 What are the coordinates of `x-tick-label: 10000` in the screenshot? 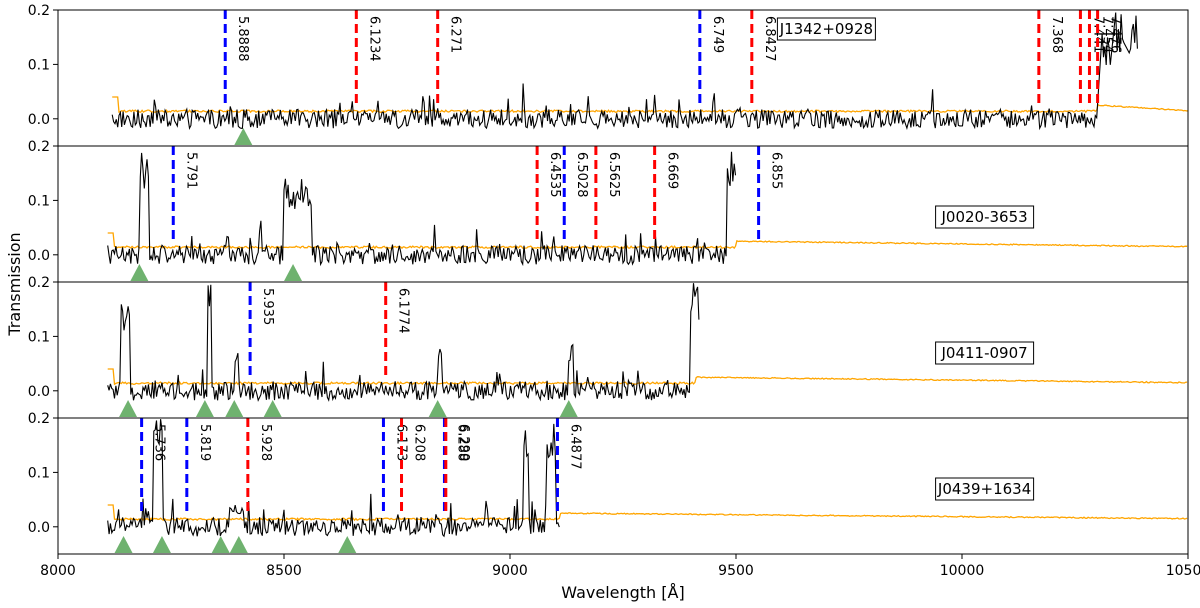 It's located at (962, 571).